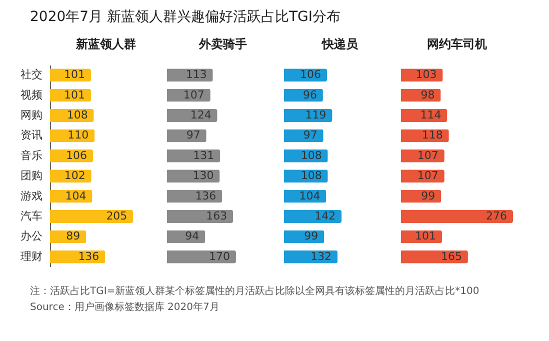  I want to click on data-label: 124, so click(201, 115).